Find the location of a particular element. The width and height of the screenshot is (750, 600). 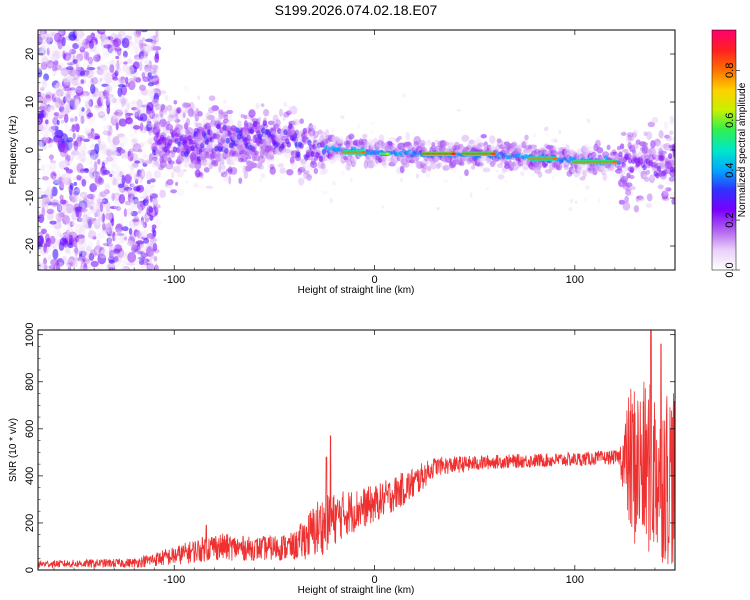

colorbar-tick-label: 0.6 is located at coordinates (730, 120).